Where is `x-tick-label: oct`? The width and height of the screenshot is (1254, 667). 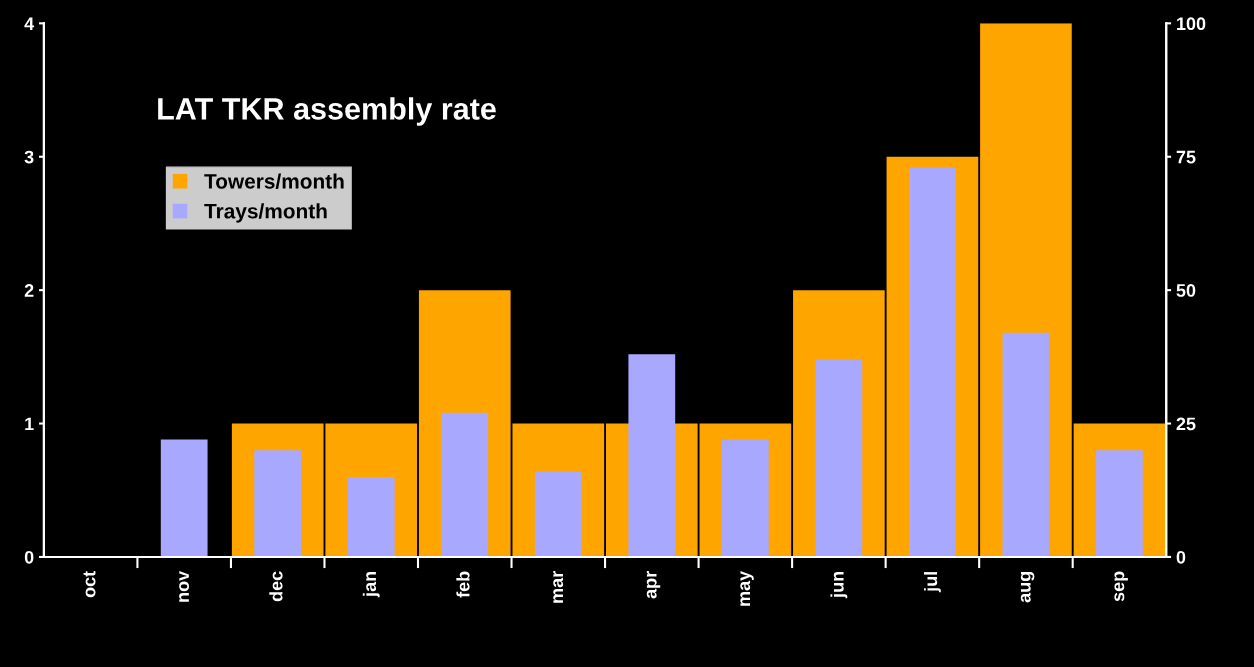 x-tick-label: oct is located at coordinates (89, 584).